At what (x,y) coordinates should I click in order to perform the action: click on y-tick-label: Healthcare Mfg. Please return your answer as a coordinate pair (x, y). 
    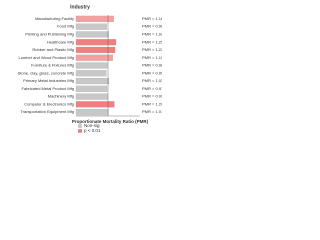
    Looking at the image, I should click on (60, 41).